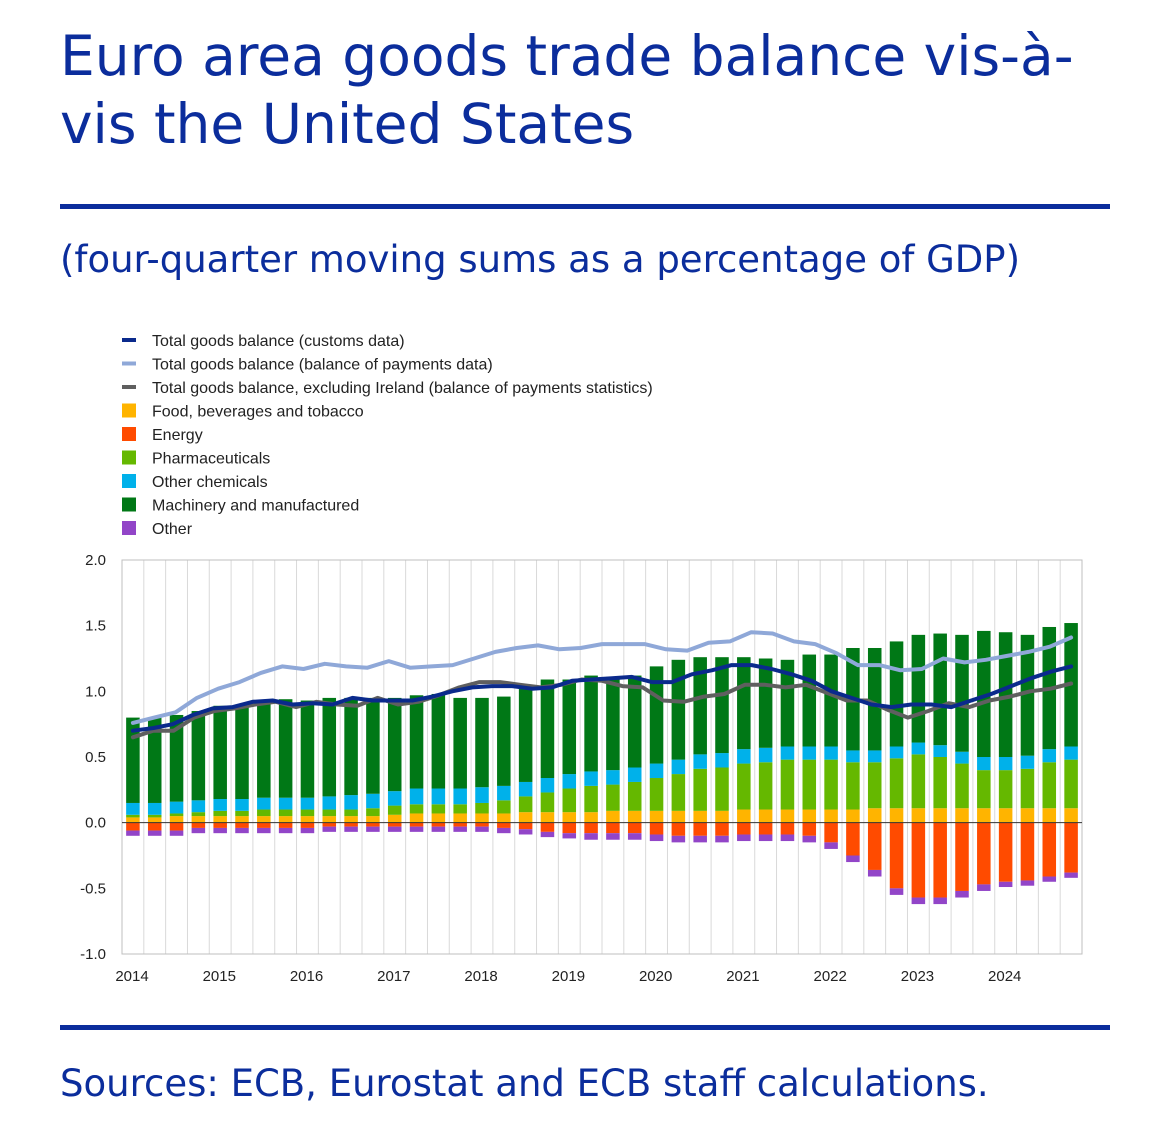 This screenshot has height=1133, width=1170. What do you see at coordinates (93, 954) in the screenshot?
I see `y-tick-label: -1.0` at bounding box center [93, 954].